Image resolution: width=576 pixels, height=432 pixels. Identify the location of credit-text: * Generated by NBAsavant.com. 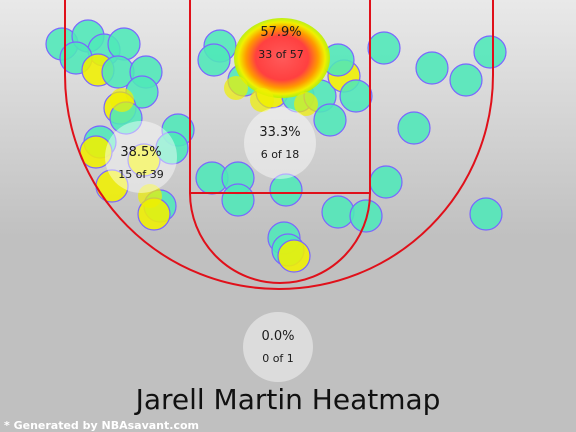
(101, 425).